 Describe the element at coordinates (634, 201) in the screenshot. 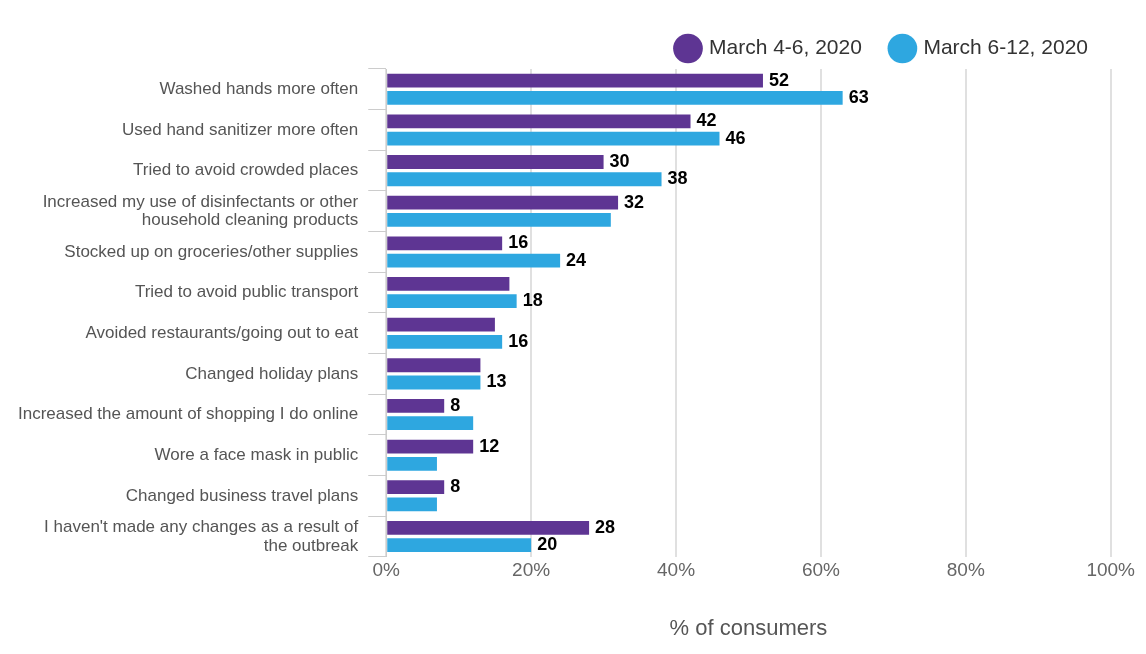

I see `data-label: 32` at that location.